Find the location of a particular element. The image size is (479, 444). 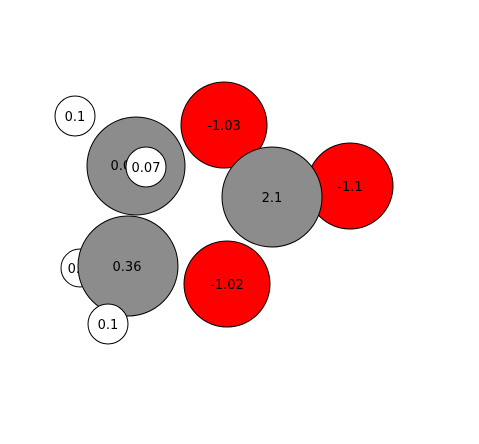

atom-o-bottom: -1.02 is located at coordinates (227, 284).